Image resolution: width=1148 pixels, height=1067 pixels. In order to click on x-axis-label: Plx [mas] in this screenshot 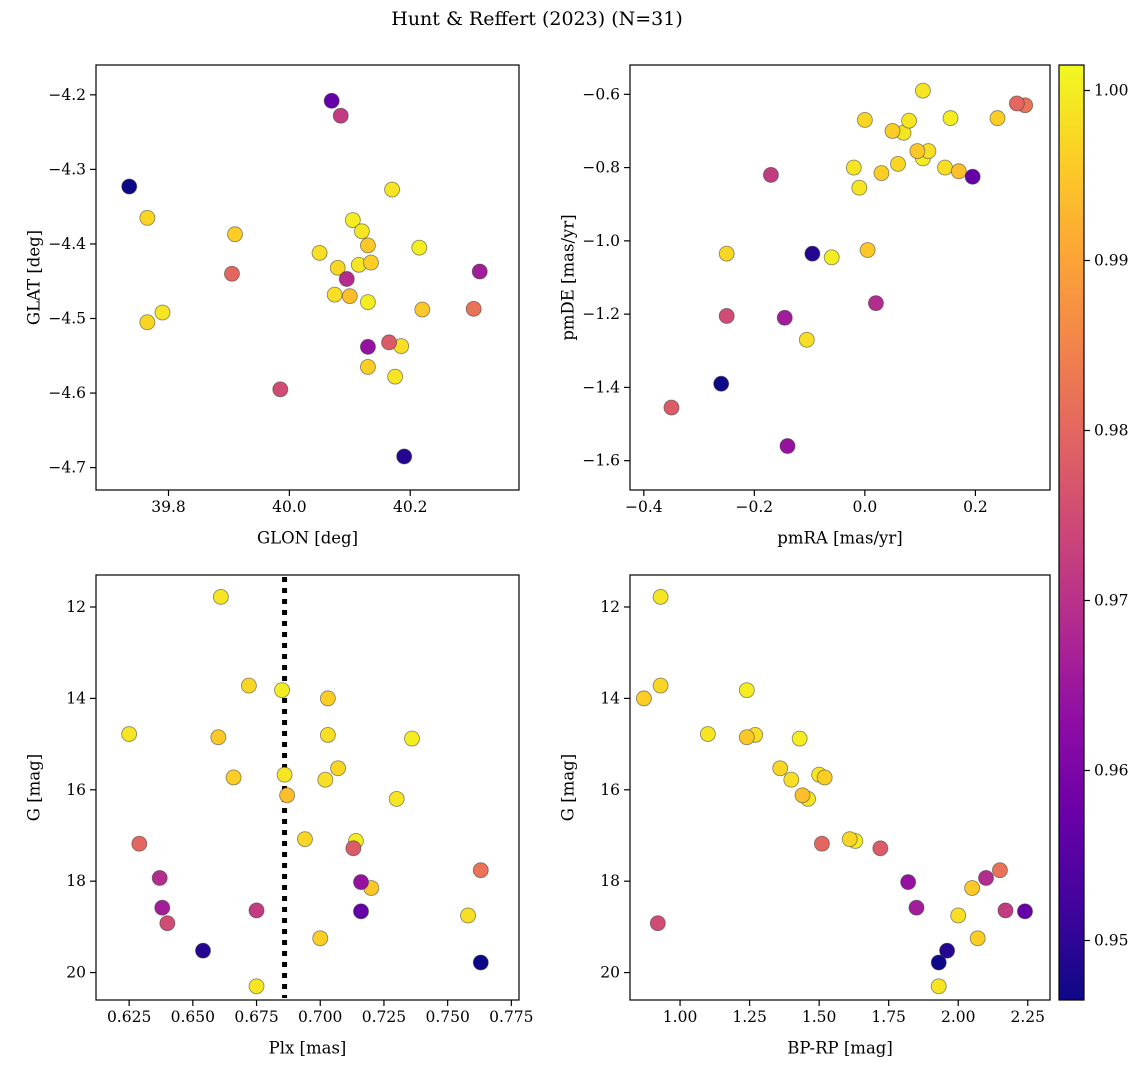, I will do `click(308, 1048)`.